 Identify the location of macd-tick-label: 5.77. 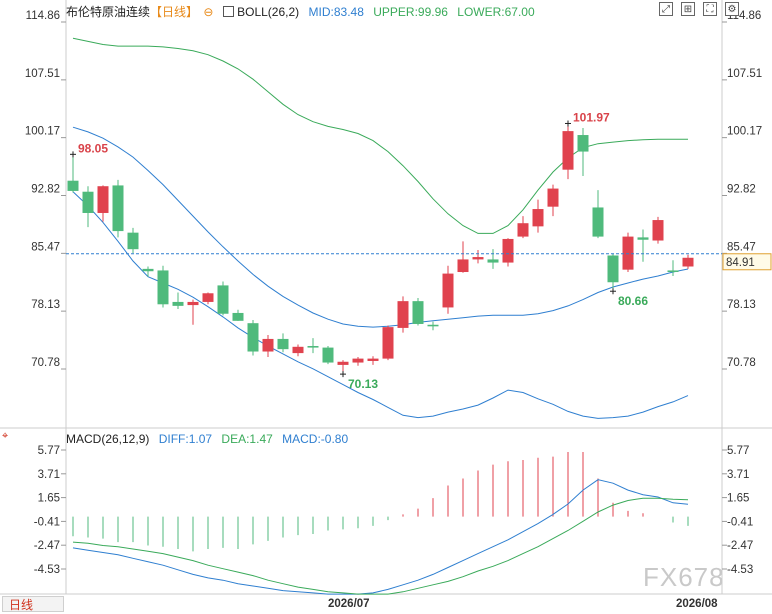
(738, 451).